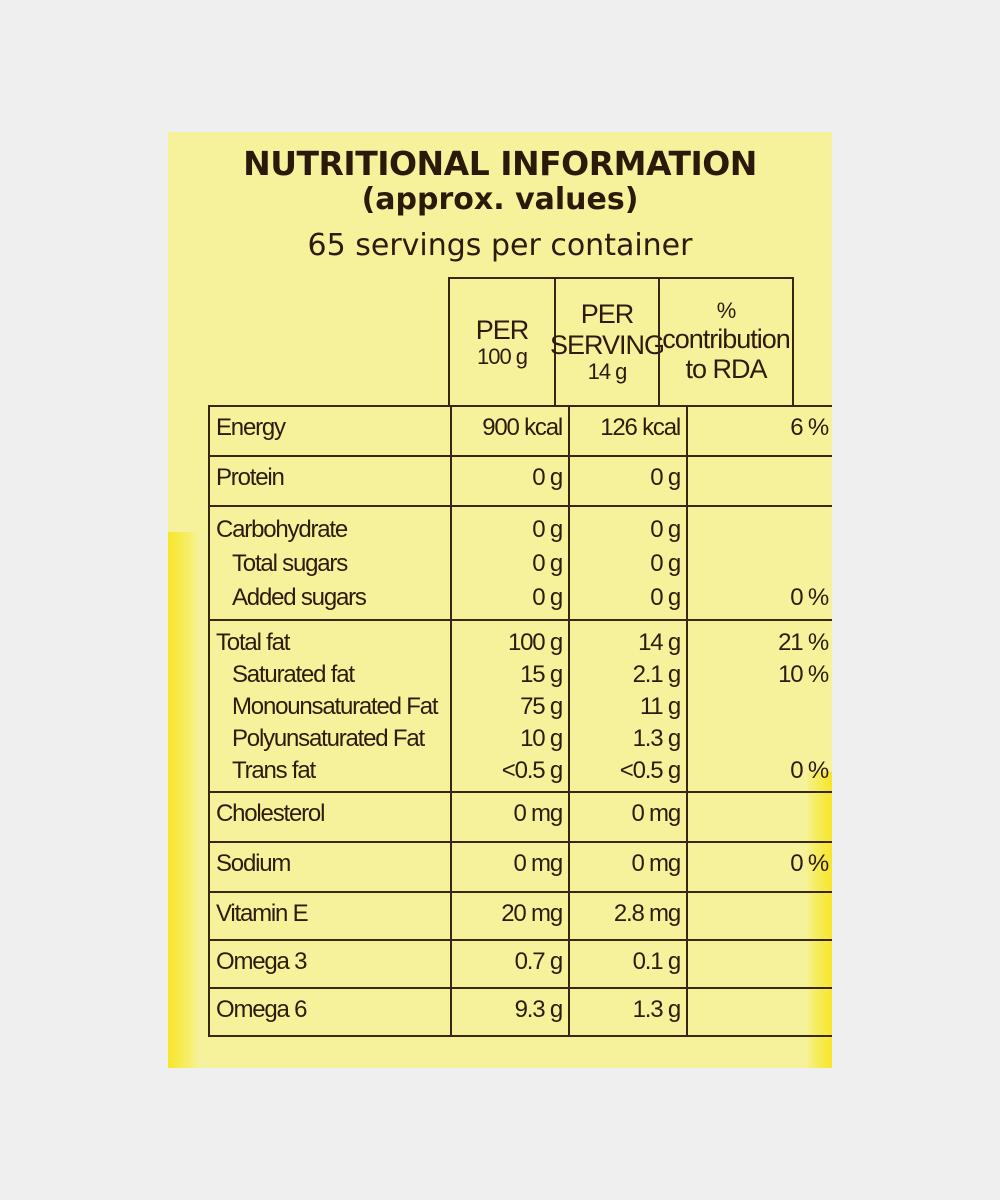 The image size is (1000, 1200). I want to click on table-row-omega3: Omega 3 0.7 g 0.1 g, so click(520, 964).